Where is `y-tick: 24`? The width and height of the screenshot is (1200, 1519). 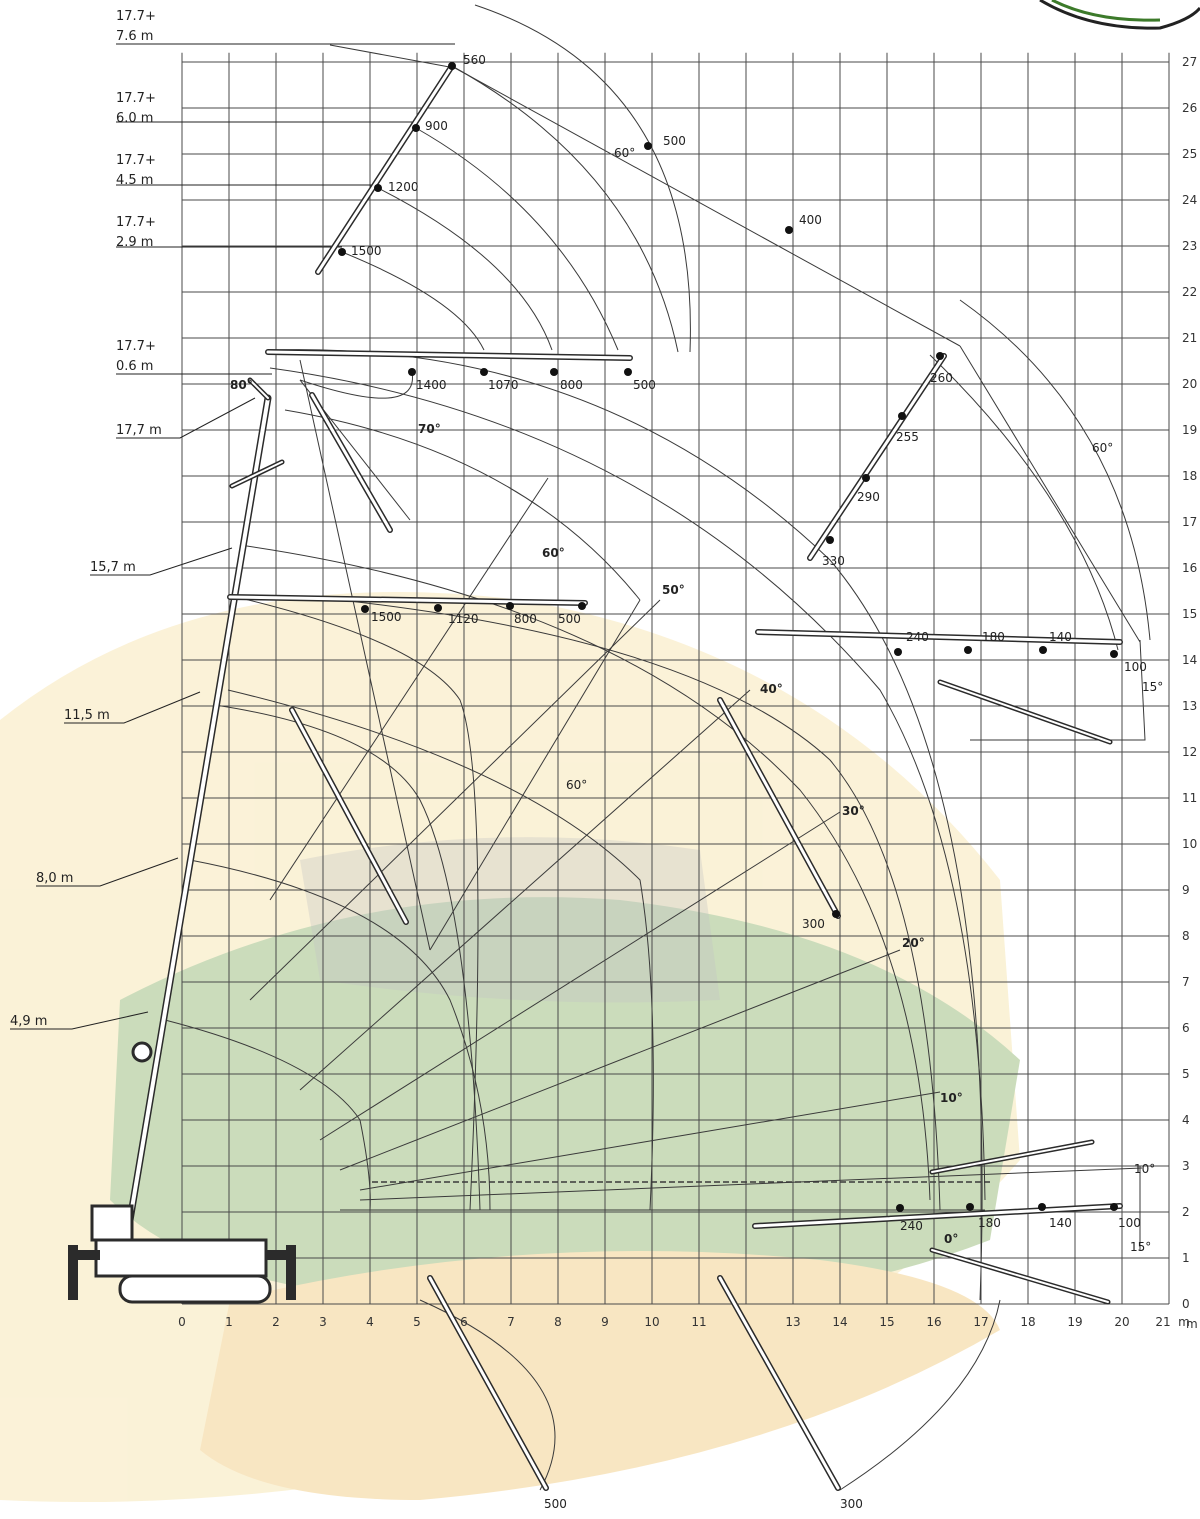
y-tick: 24 is located at coordinates (1189, 200).